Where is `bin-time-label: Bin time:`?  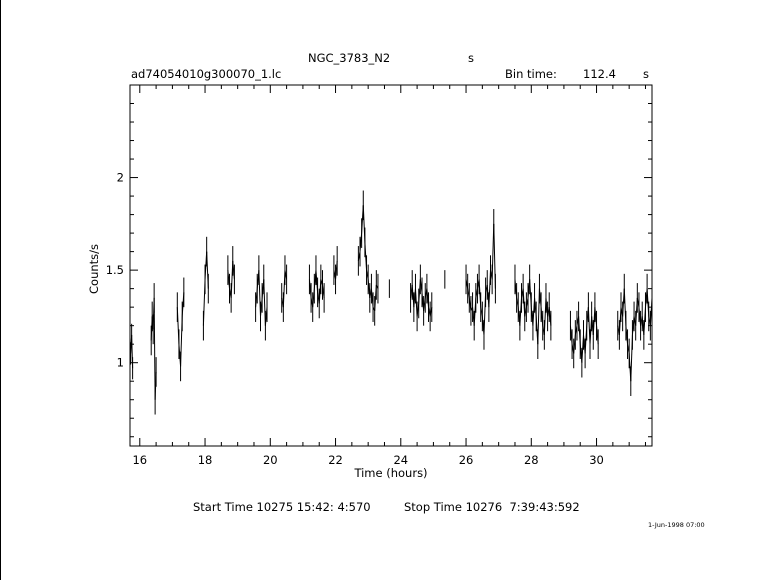 bin-time-label: Bin time: is located at coordinates (531, 74).